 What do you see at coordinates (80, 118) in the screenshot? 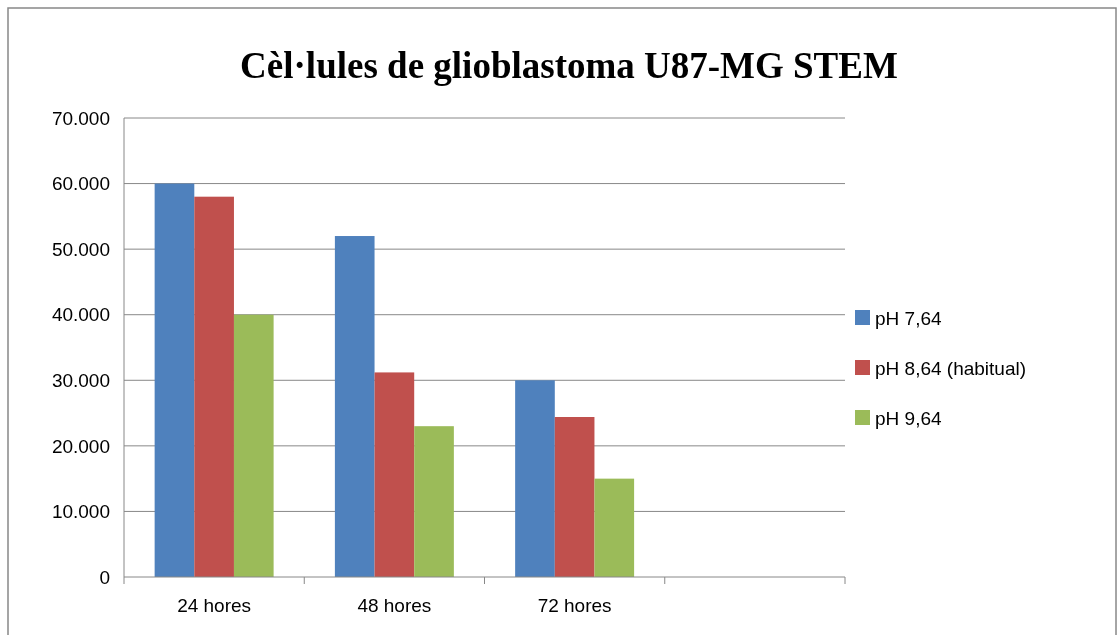
I see `y-tick-label: 70.000` at bounding box center [80, 118].